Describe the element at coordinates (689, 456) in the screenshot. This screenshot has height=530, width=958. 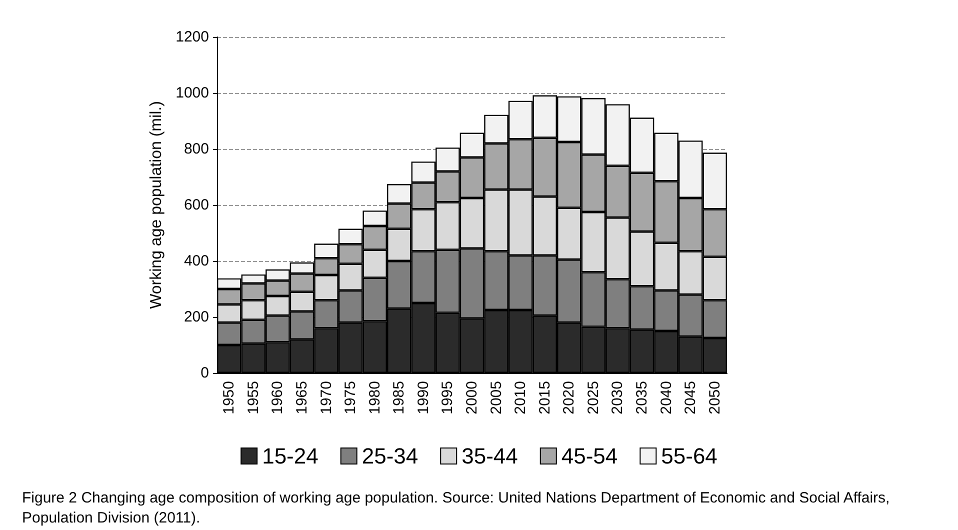
I see `legend-label: 55-64` at that location.